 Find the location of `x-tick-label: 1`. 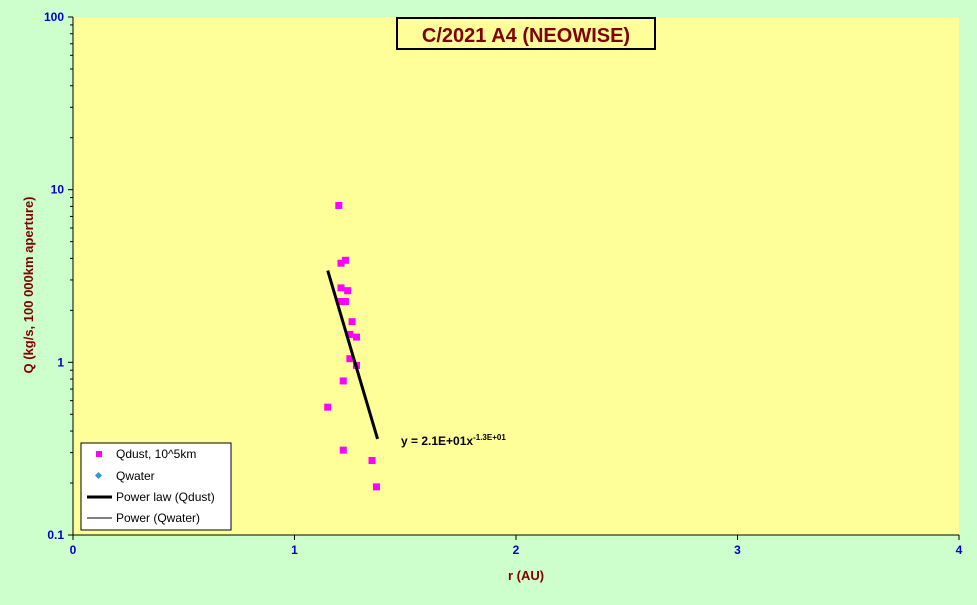

x-tick-label: 1 is located at coordinates (294, 550).